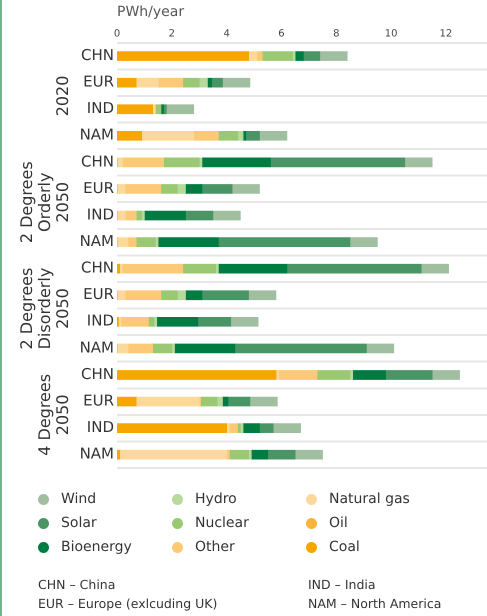 Image resolution: width=487 pixels, height=616 pixels. I want to click on x-tick-label: 2, so click(171, 34).